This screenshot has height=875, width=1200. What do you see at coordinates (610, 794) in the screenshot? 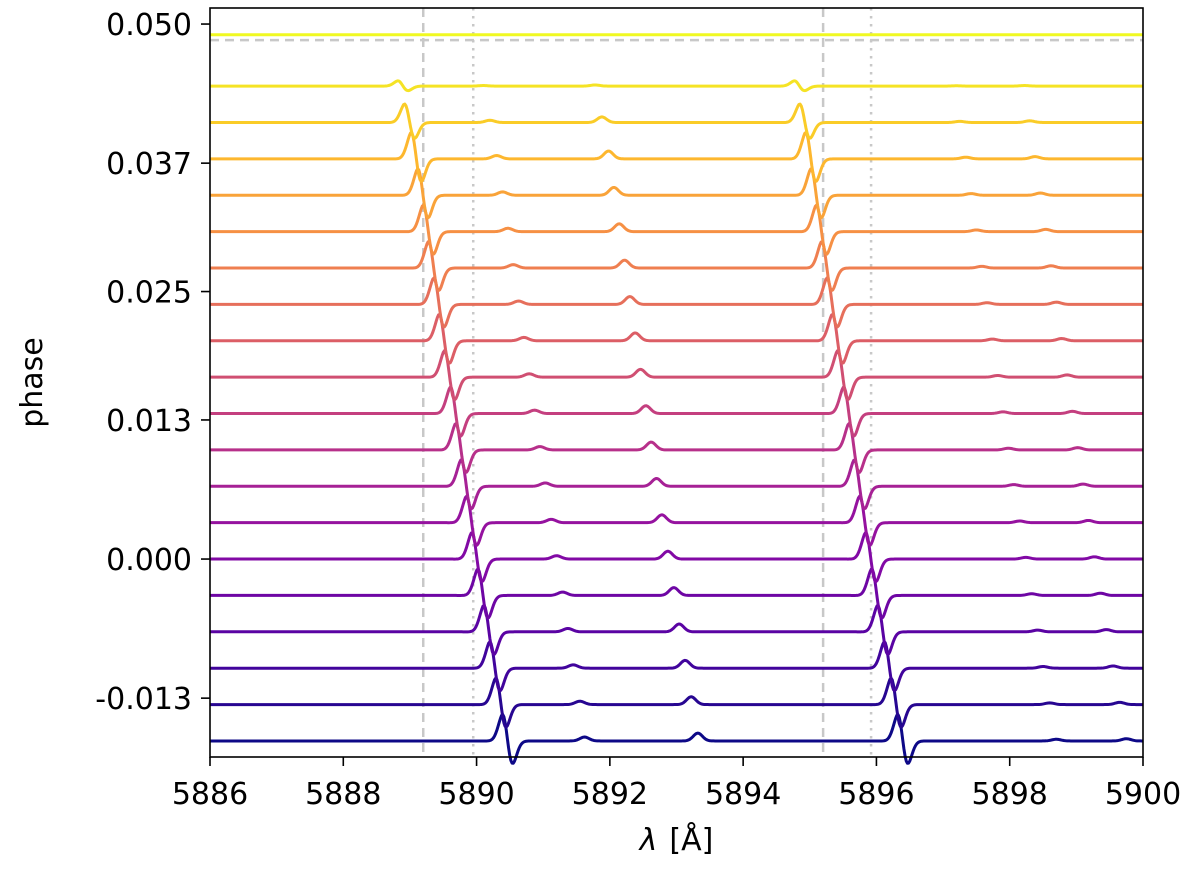
I see `x-tick-label: 5892` at bounding box center [610, 794].